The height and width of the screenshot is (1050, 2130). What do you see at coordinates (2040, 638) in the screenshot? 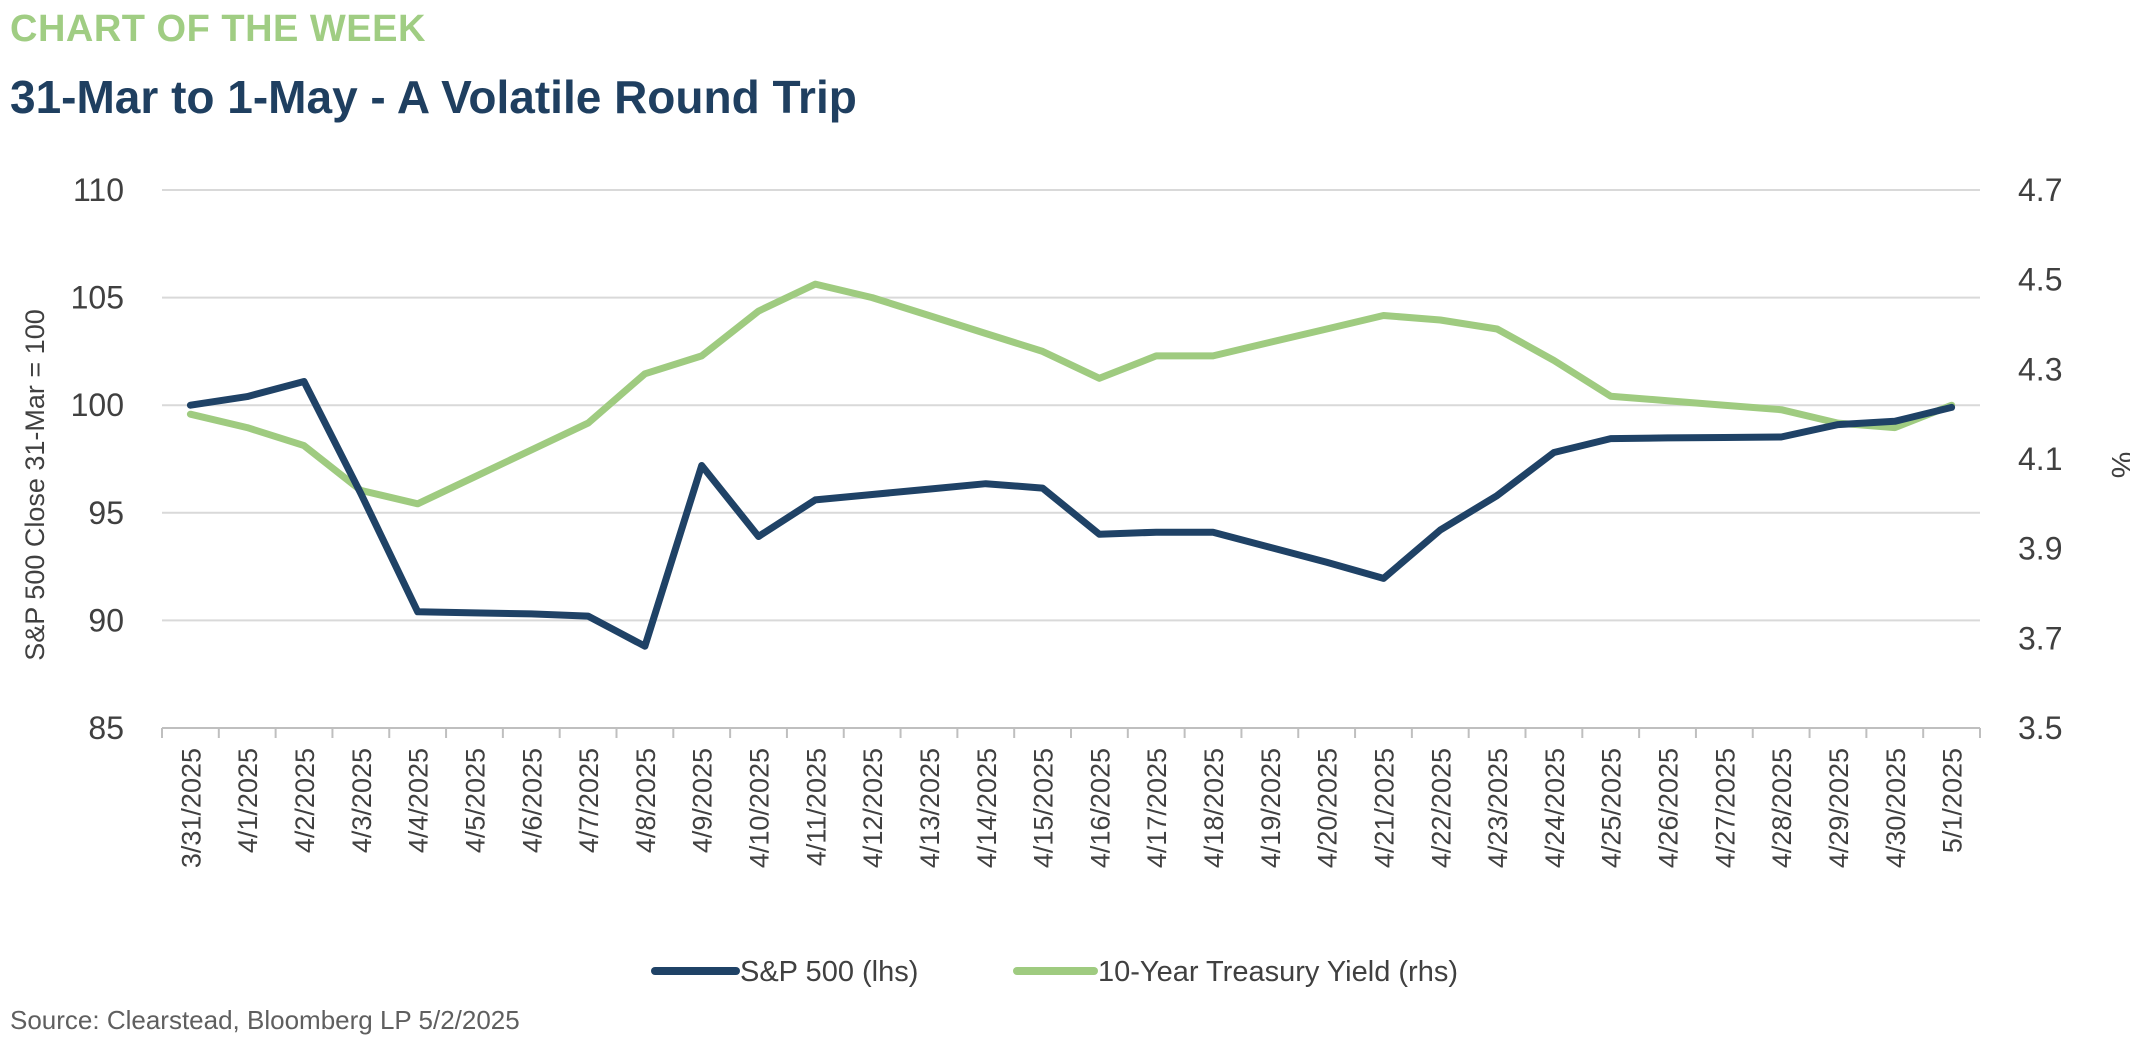
I see `right-tick-label: 3.7` at bounding box center [2040, 638].